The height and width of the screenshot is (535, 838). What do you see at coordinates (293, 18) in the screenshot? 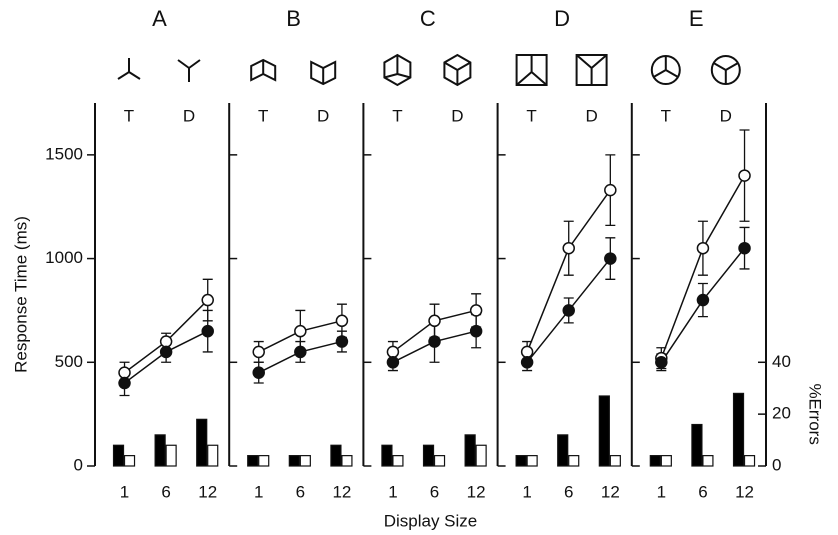
I see `panel-title: B` at bounding box center [293, 18].